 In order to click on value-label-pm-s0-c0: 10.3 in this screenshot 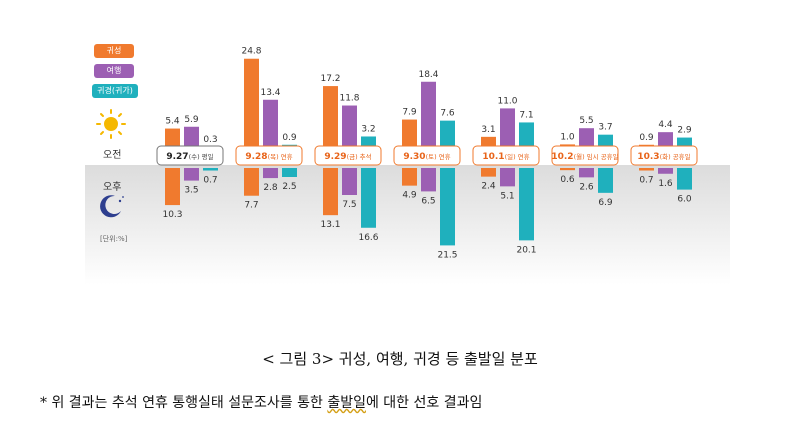, I will do `click(172, 215)`.